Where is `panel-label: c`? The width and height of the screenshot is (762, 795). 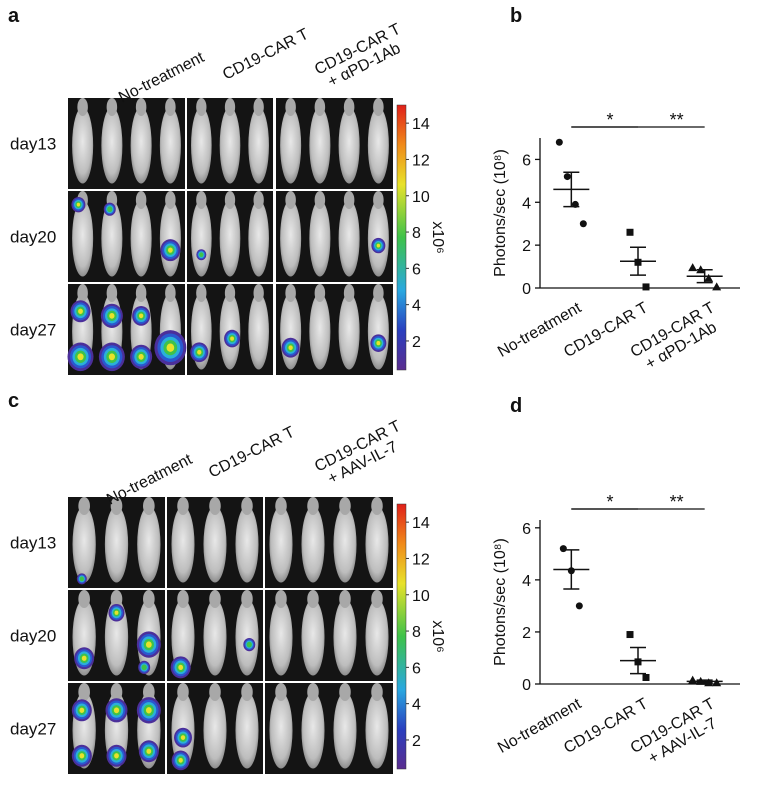 panel-label: c is located at coordinates (13, 401).